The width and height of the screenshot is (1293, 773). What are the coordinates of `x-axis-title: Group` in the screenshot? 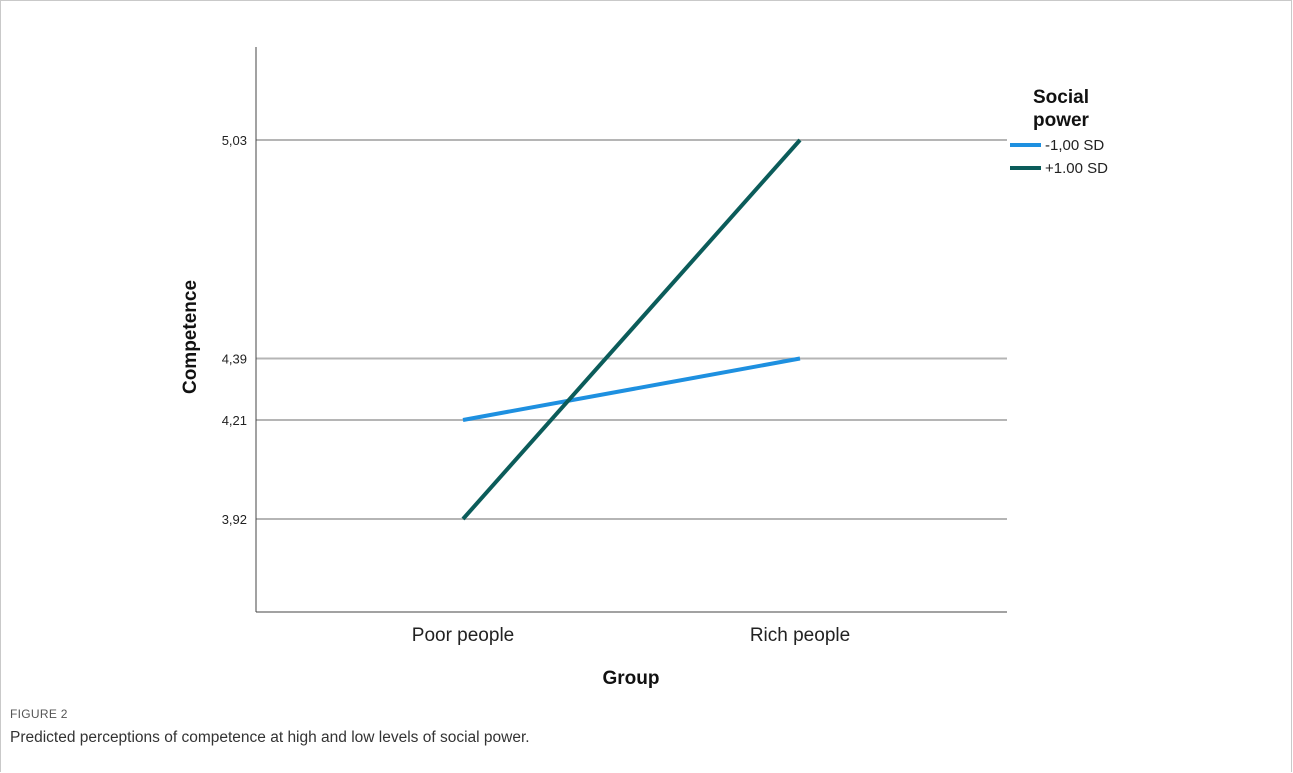 It's located at (631, 678).